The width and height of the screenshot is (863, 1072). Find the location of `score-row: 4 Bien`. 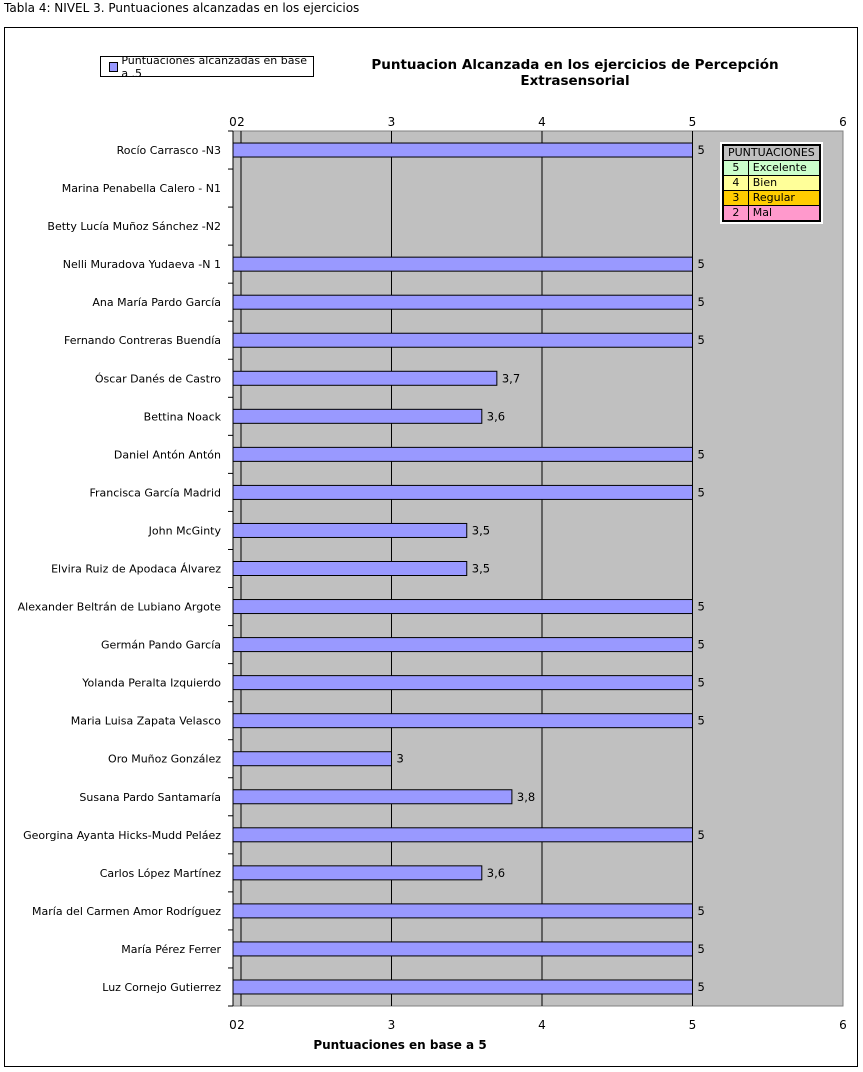

score-row: 4 Bien is located at coordinates (771, 183).